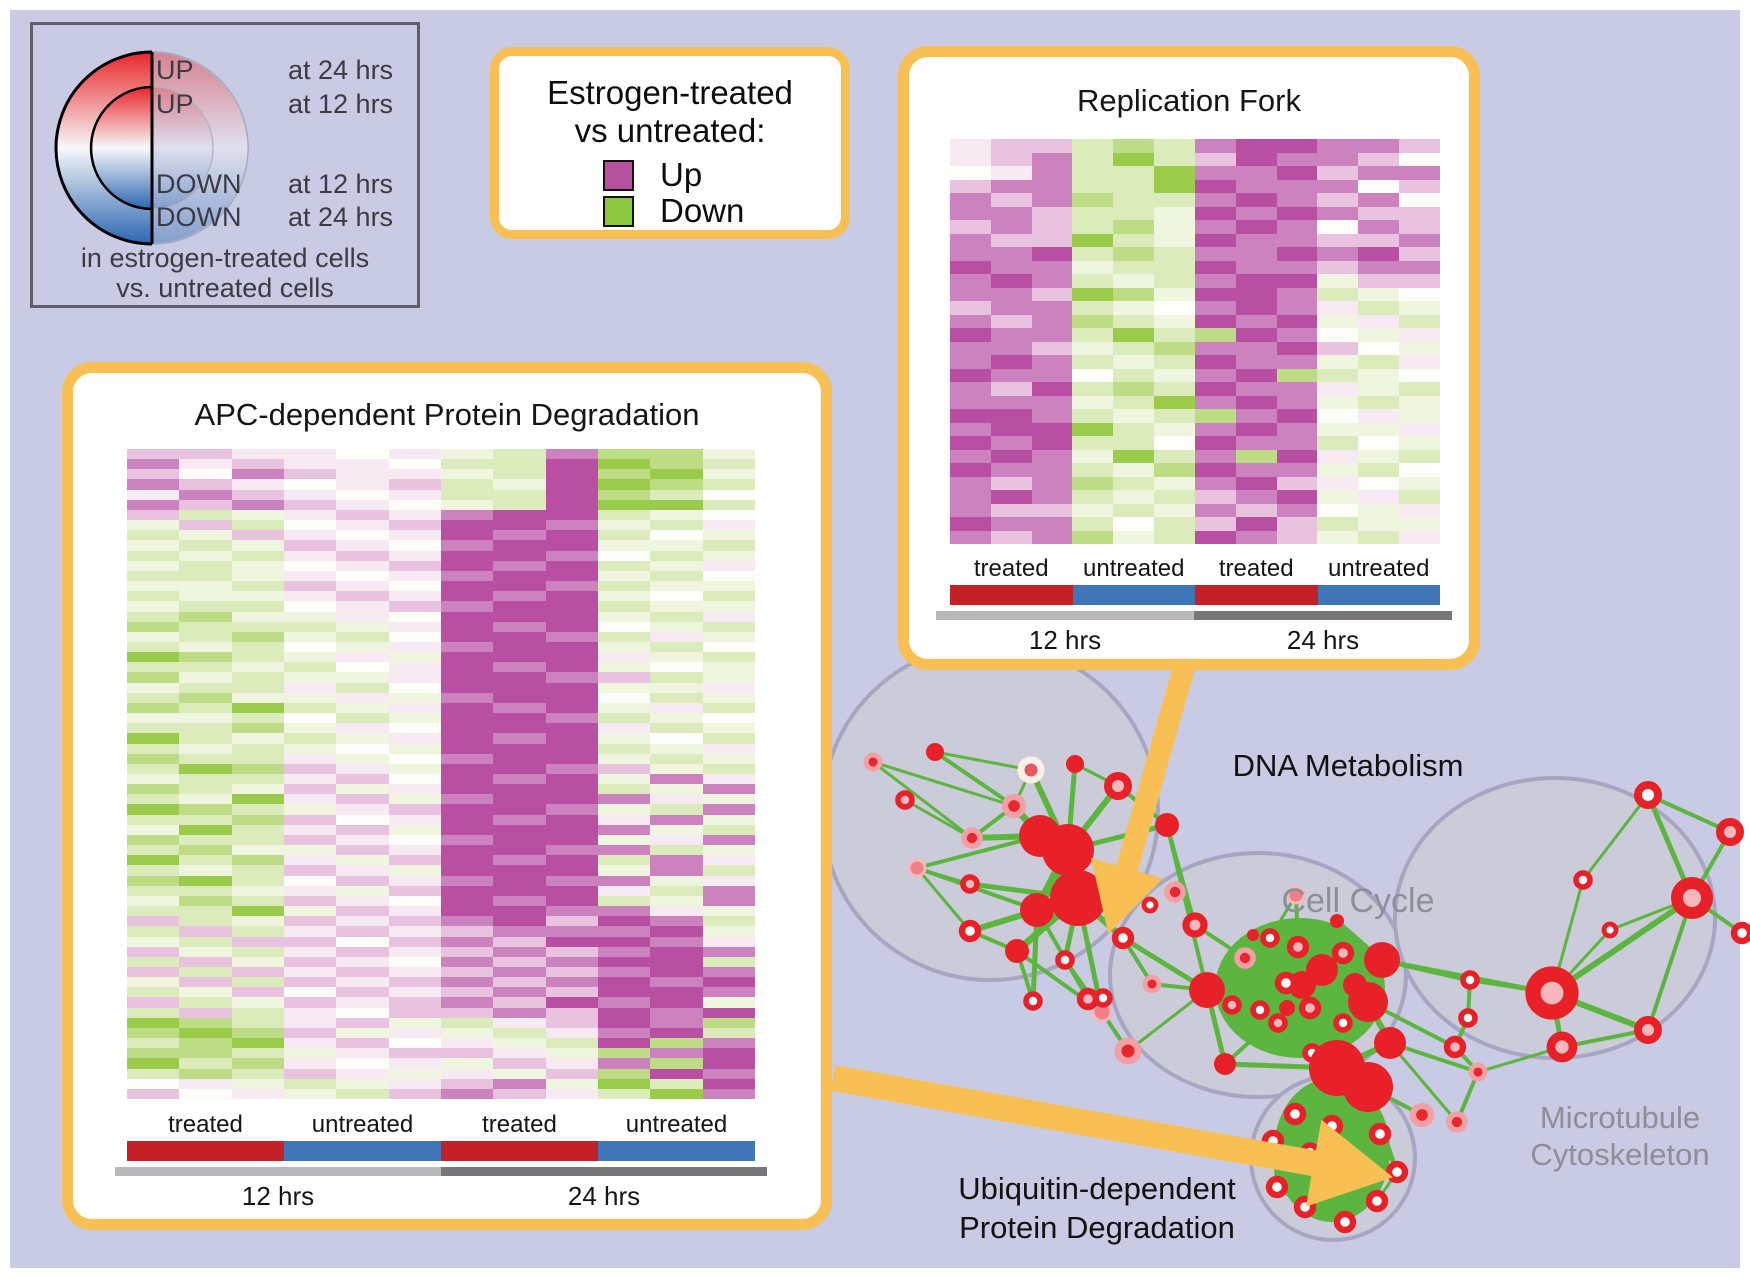 Image resolution: width=1750 pixels, height=1279 pixels. I want to click on rf-label-12hrs: 12 hrs, so click(1065, 640).